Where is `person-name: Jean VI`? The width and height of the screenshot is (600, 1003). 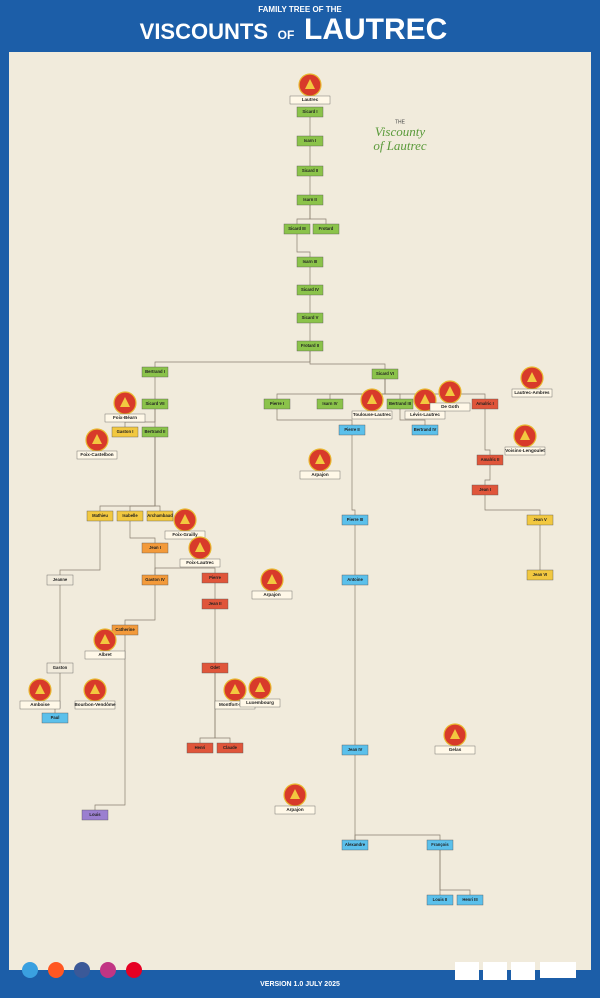 person-name: Jean VI is located at coordinates (540, 574).